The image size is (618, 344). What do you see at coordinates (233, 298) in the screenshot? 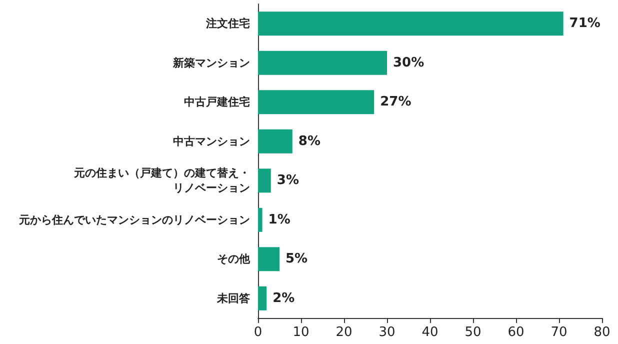
I see `y-tick-label: 未回答` at bounding box center [233, 298].